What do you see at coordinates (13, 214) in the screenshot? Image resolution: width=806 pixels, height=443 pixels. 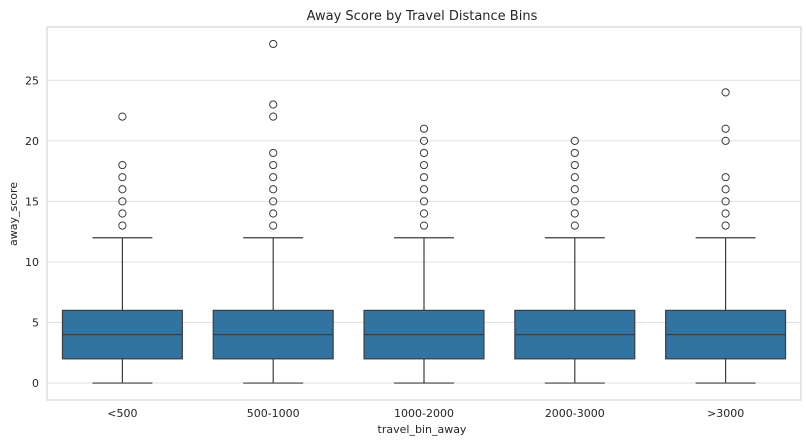 I see `y-axis-label: away_score` at bounding box center [13, 214].